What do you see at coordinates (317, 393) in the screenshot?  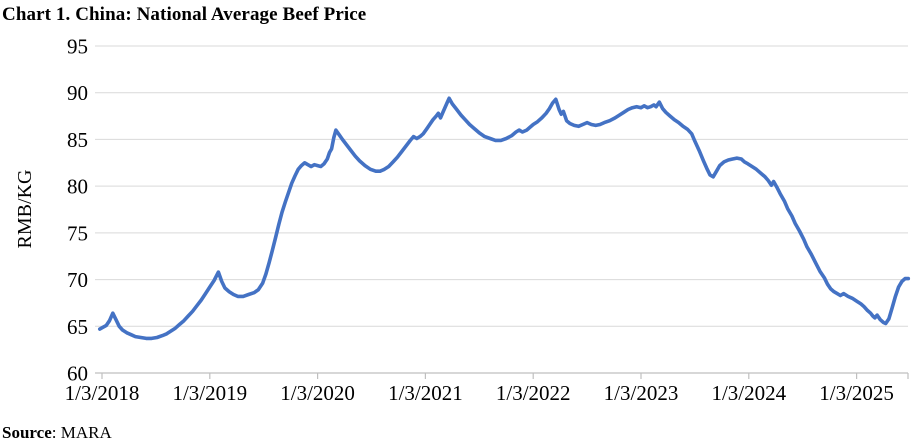 I see `x-tick-label-2020: 1/3/2020` at bounding box center [317, 393].